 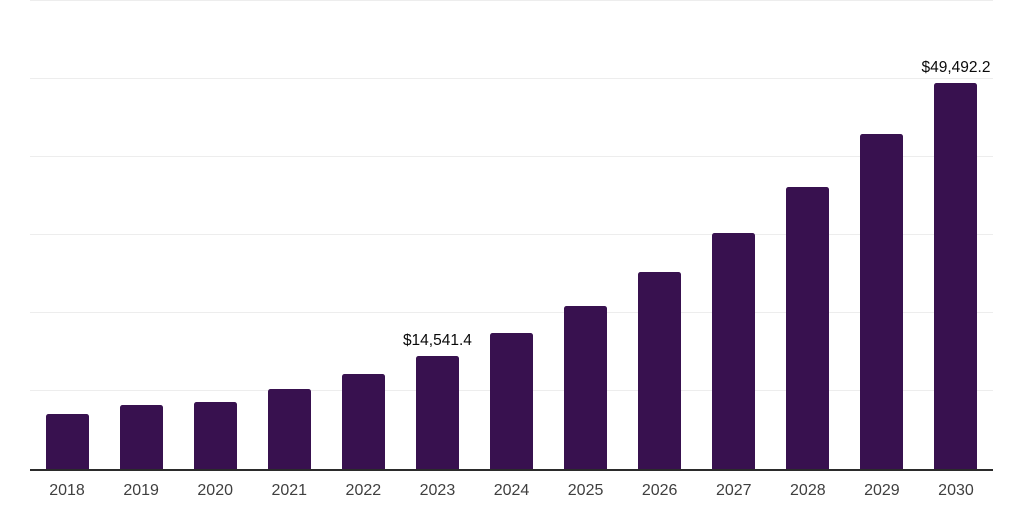 What do you see at coordinates (67, 441) in the screenshot?
I see `bar-2018` at bounding box center [67, 441].